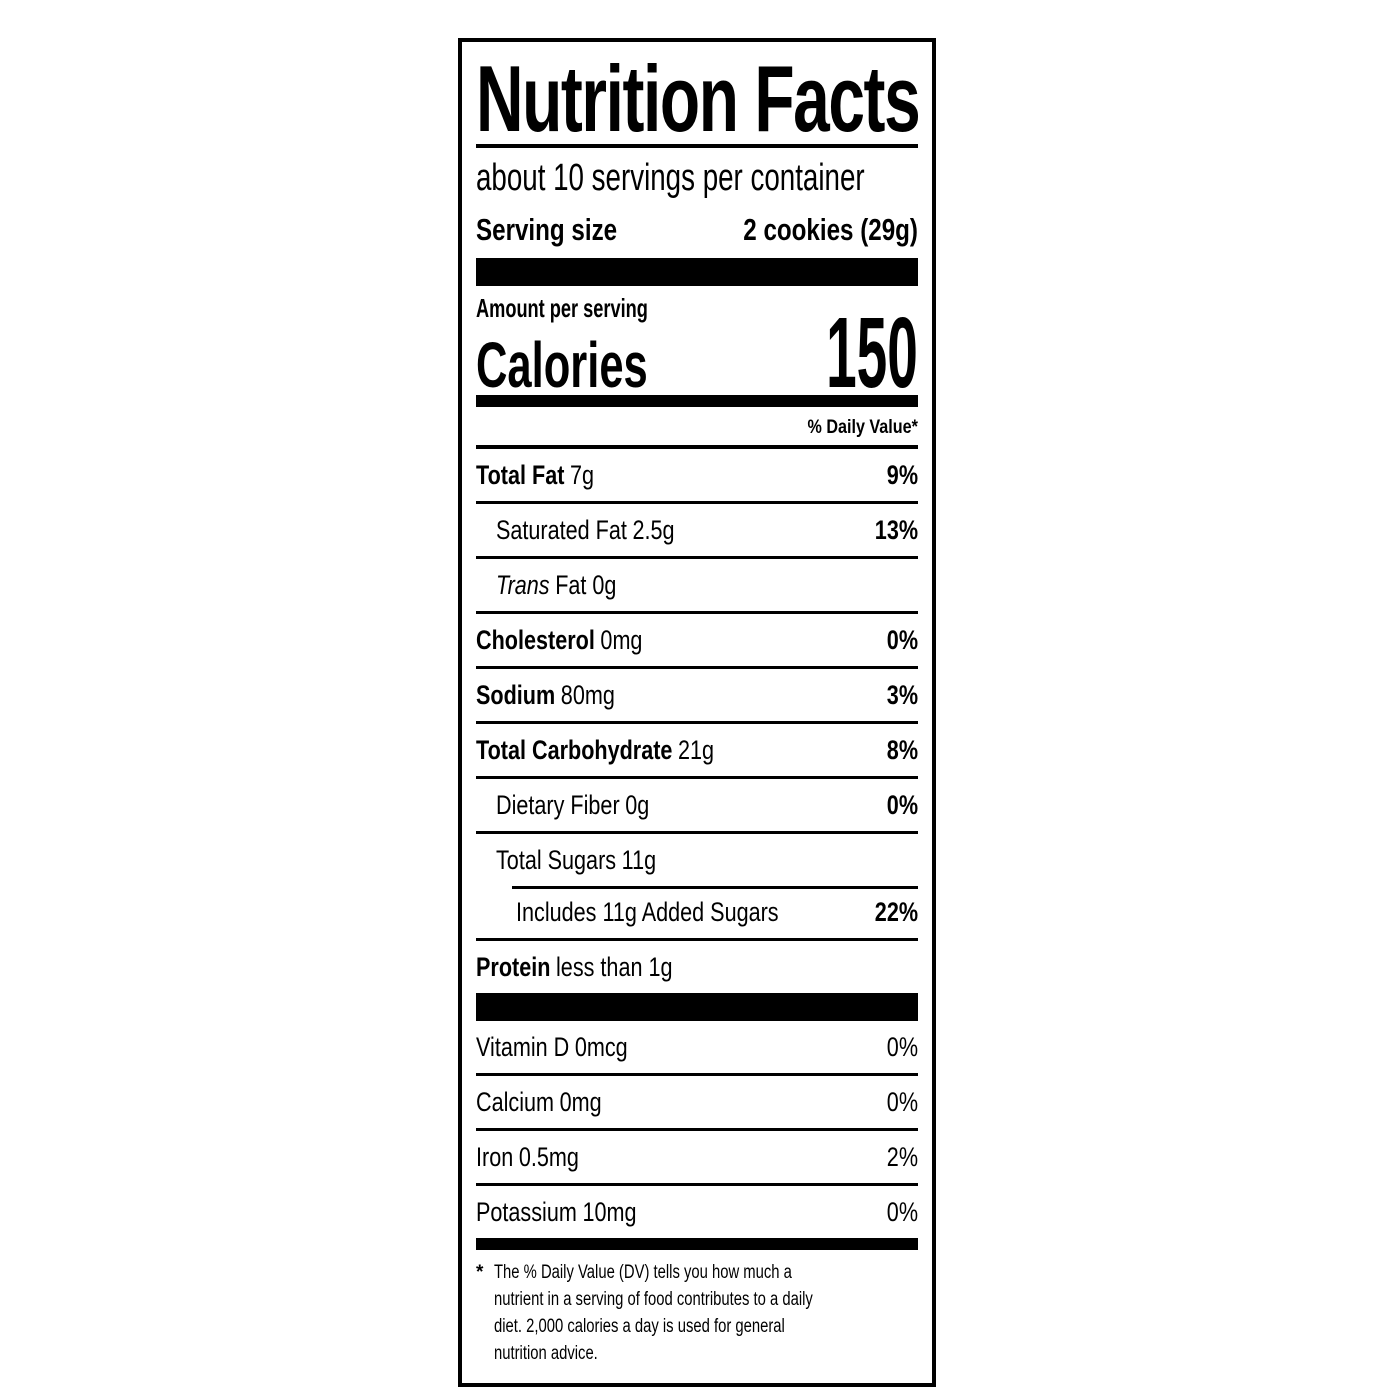 This screenshot has width=1400, height=1400. What do you see at coordinates (697, 307) in the screenshot?
I see `amount-per-serving: Amount per serving` at bounding box center [697, 307].